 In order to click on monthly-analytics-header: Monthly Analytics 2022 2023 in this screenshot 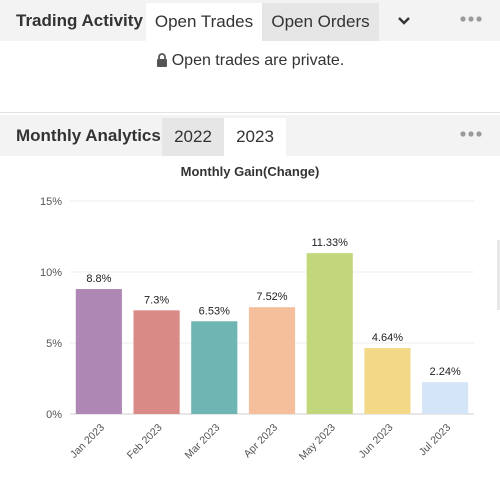, I will do `click(250, 135)`.